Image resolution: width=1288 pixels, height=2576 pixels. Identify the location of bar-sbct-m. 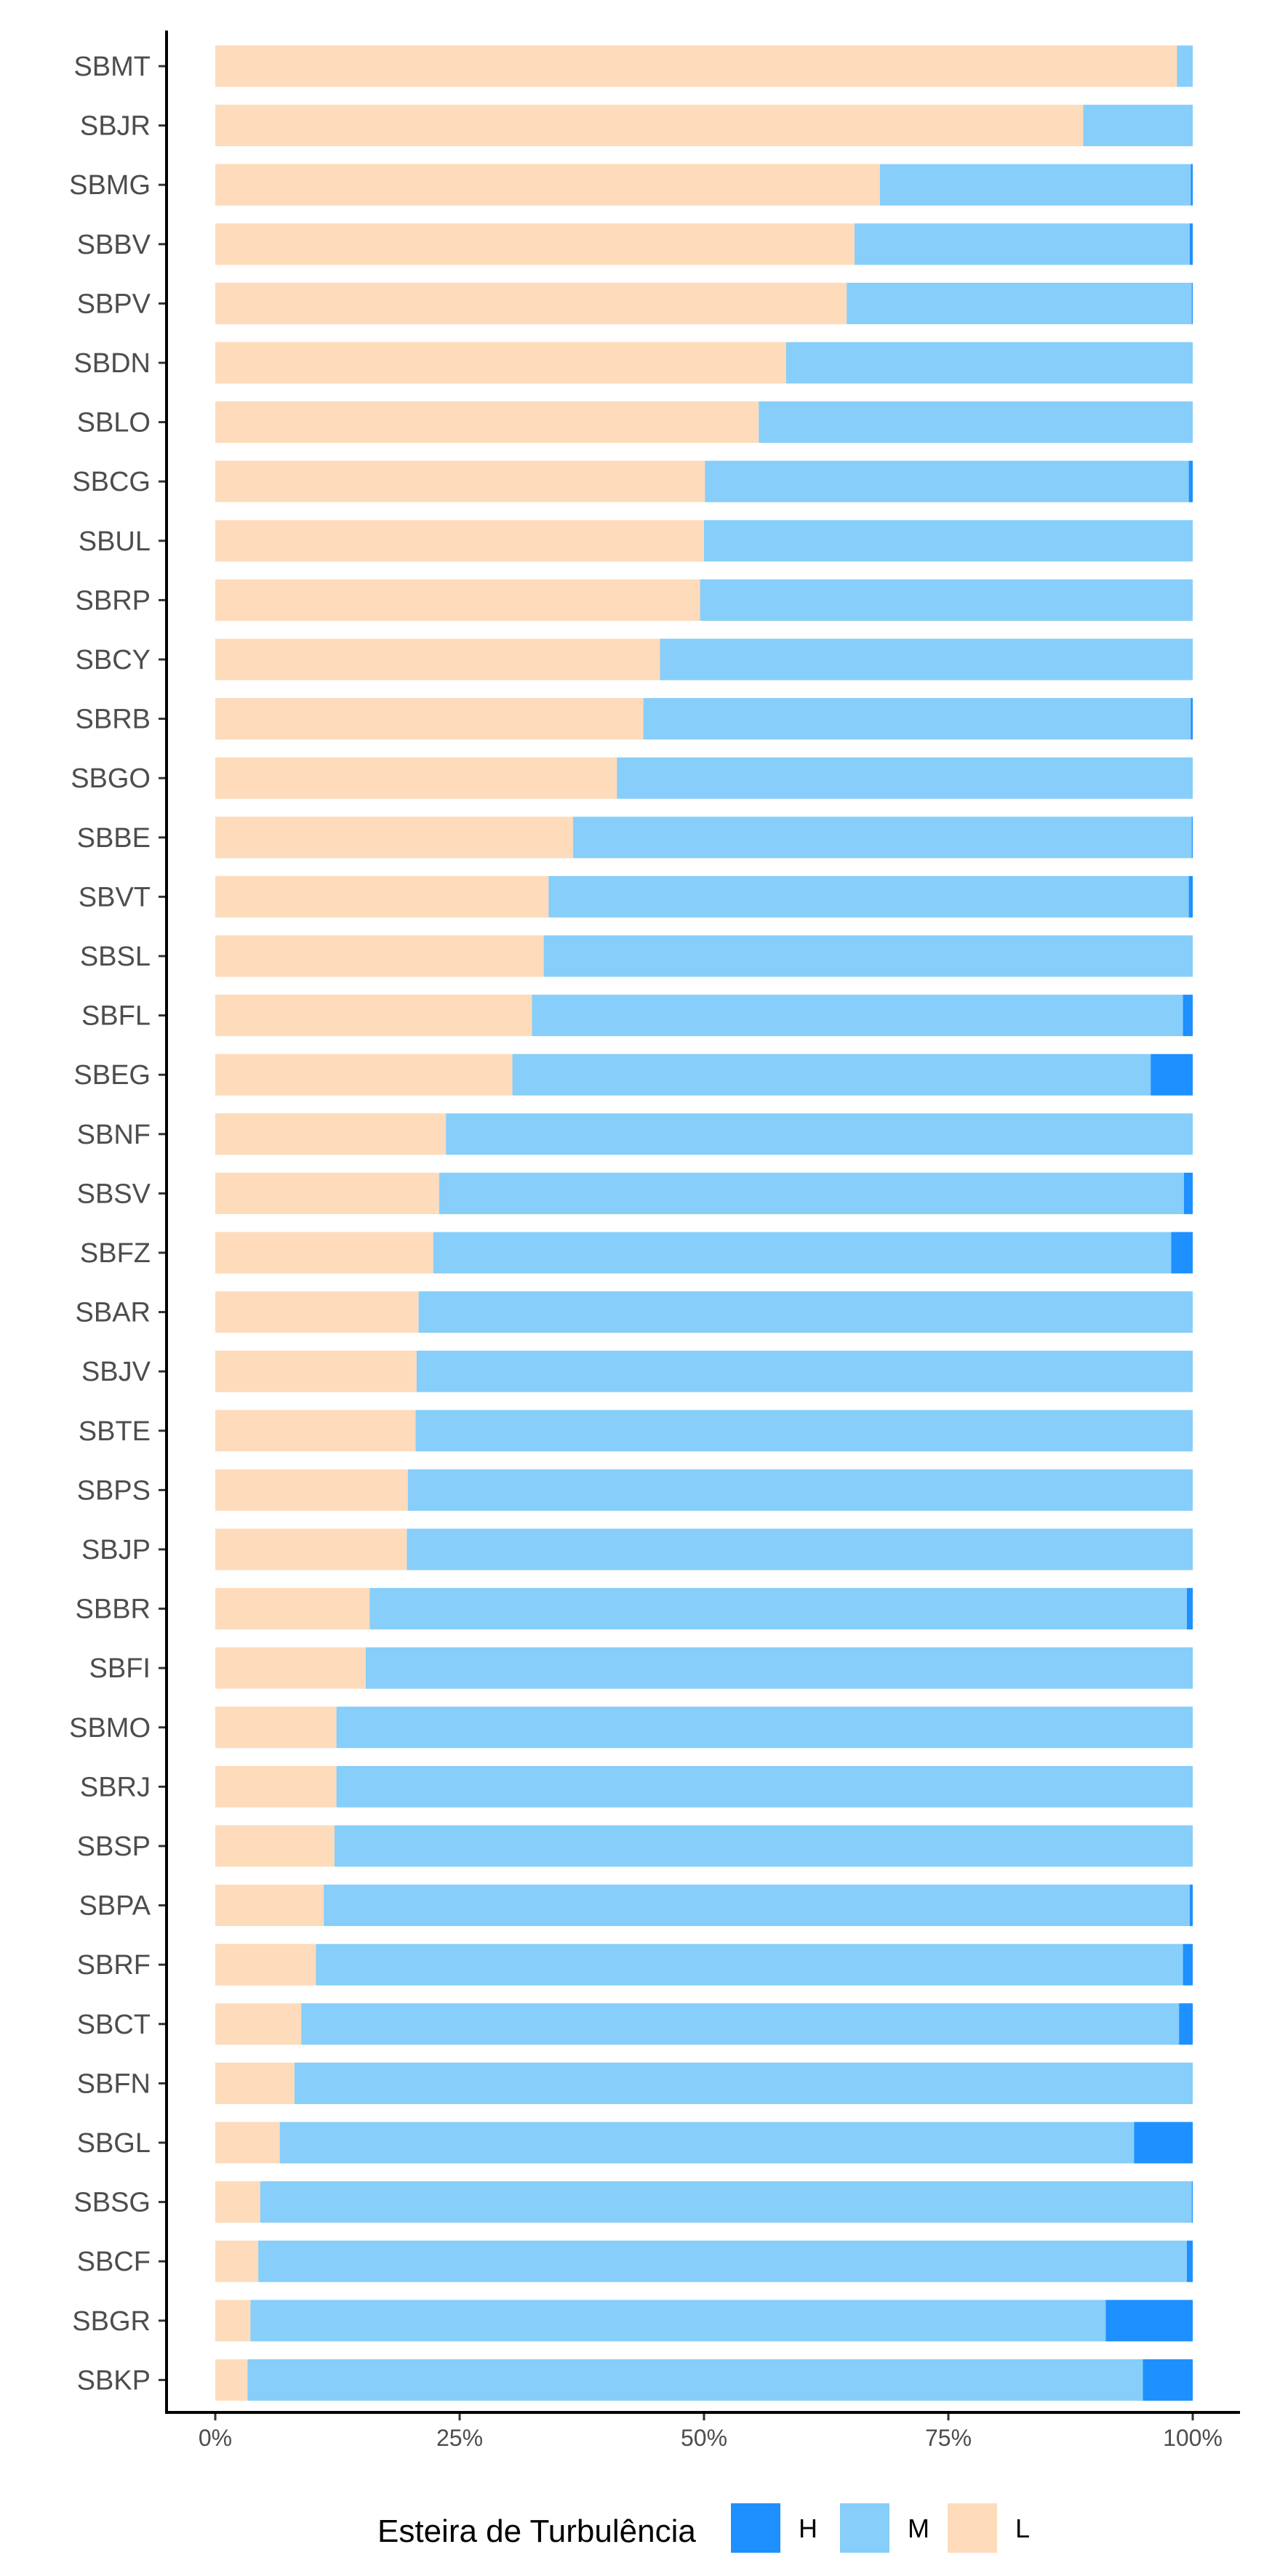
(740, 2024).